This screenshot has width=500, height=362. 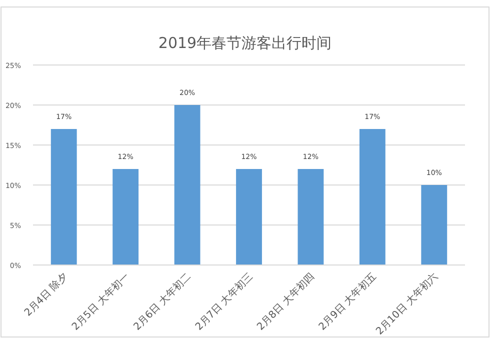 What do you see at coordinates (101, 301) in the screenshot?
I see `x-tick-label: 2月5日 大年初一` at bounding box center [101, 301].